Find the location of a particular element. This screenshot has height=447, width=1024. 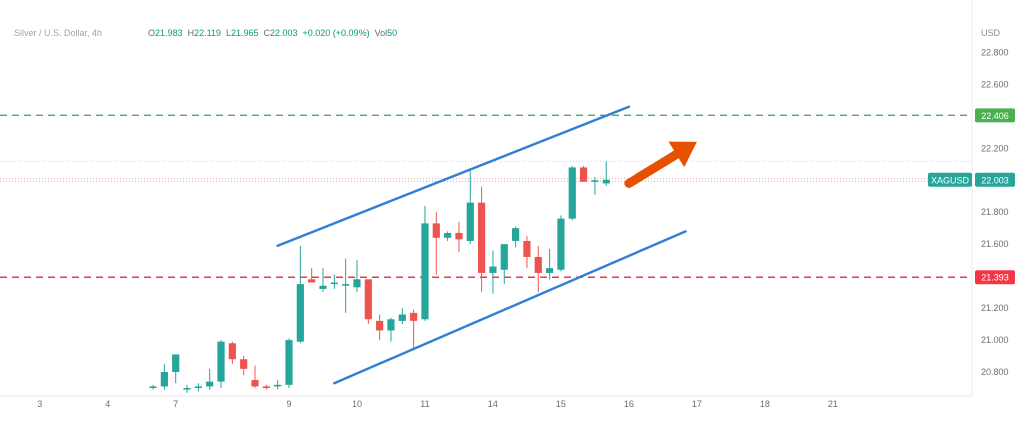

y-tick-label: 21.600 is located at coordinates (995, 244).